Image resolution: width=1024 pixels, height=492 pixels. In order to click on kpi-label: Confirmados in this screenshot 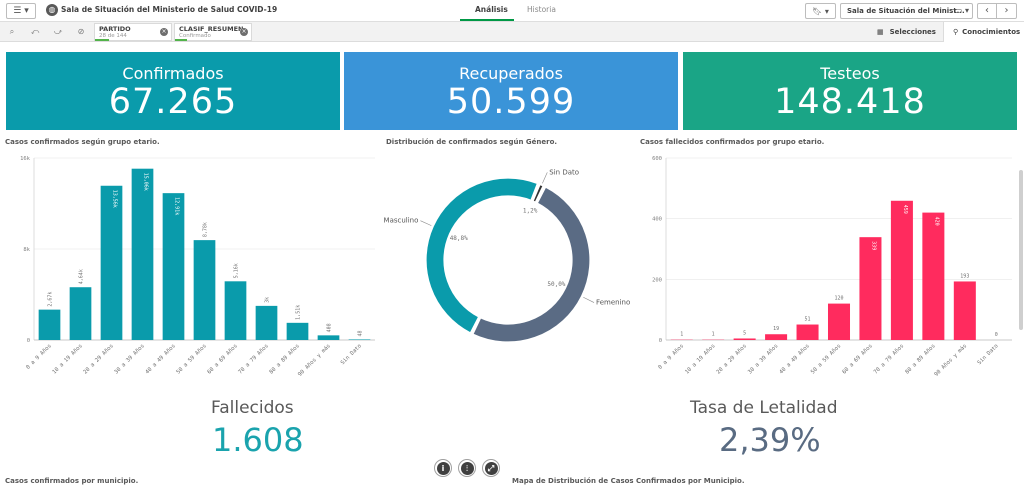, I will do `click(173, 73)`.